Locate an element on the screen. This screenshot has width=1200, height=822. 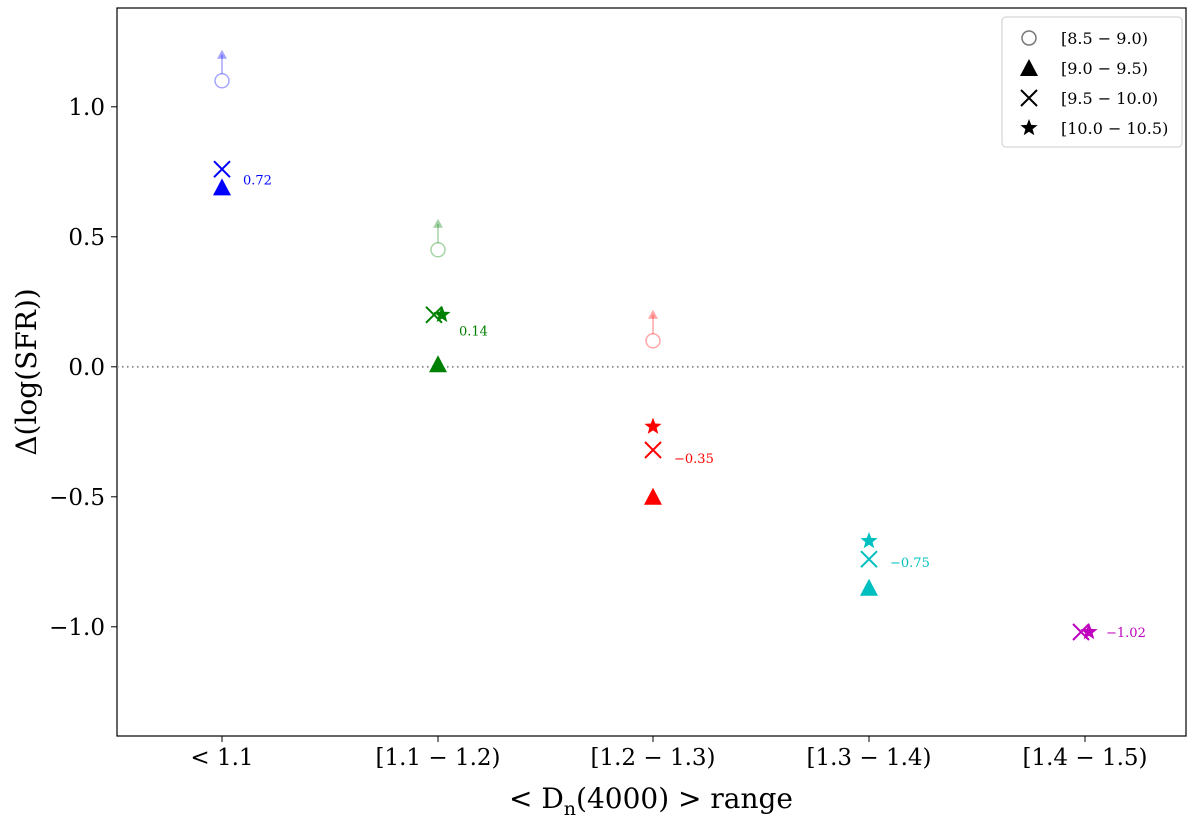
legend-marker-x is located at coordinates (1029, 98).